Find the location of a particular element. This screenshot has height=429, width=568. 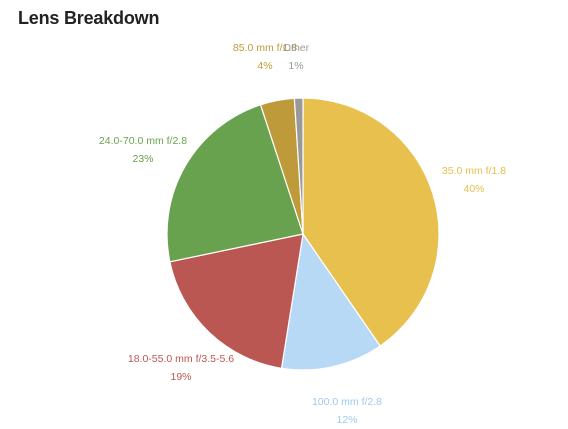

slice-percent-5: 1% is located at coordinates (295, 66).